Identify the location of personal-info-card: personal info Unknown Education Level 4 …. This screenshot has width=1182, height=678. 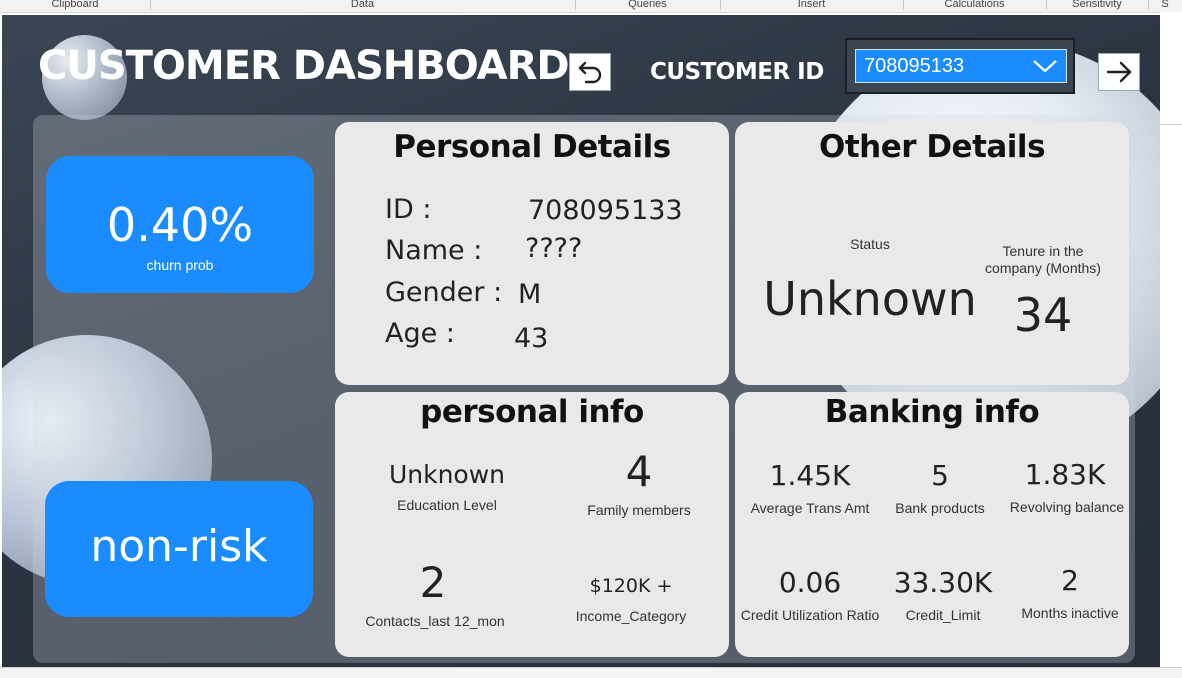
(532, 524).